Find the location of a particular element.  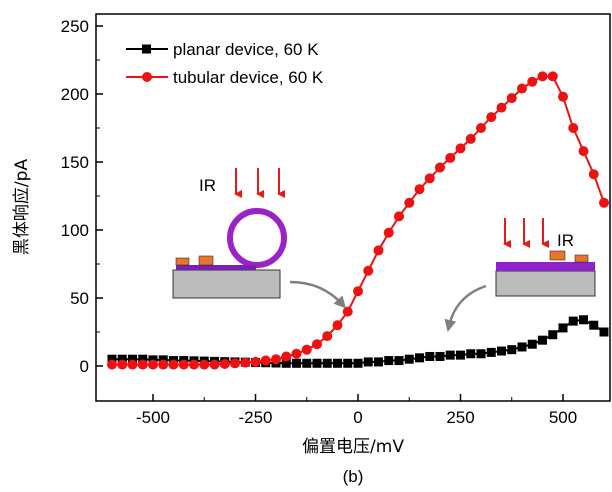

legend-label-tubular: tubular device, 60 K is located at coordinates (248, 77).